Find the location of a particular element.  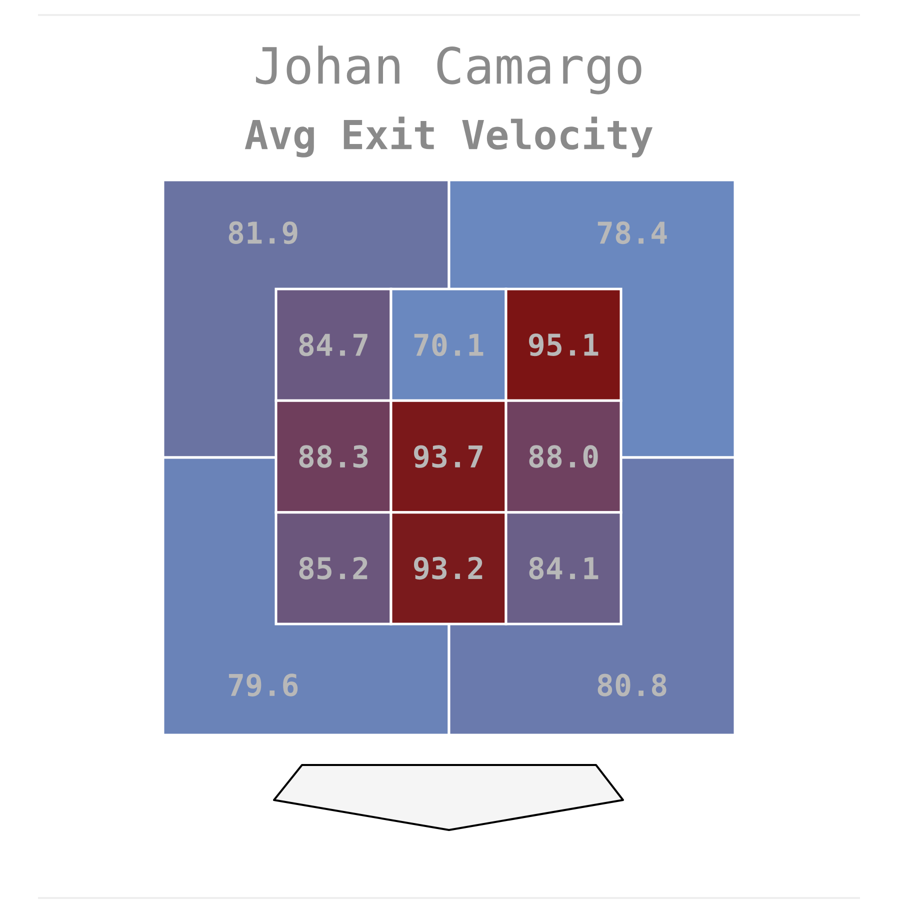

data-label: 85.2 is located at coordinates (333, 568).